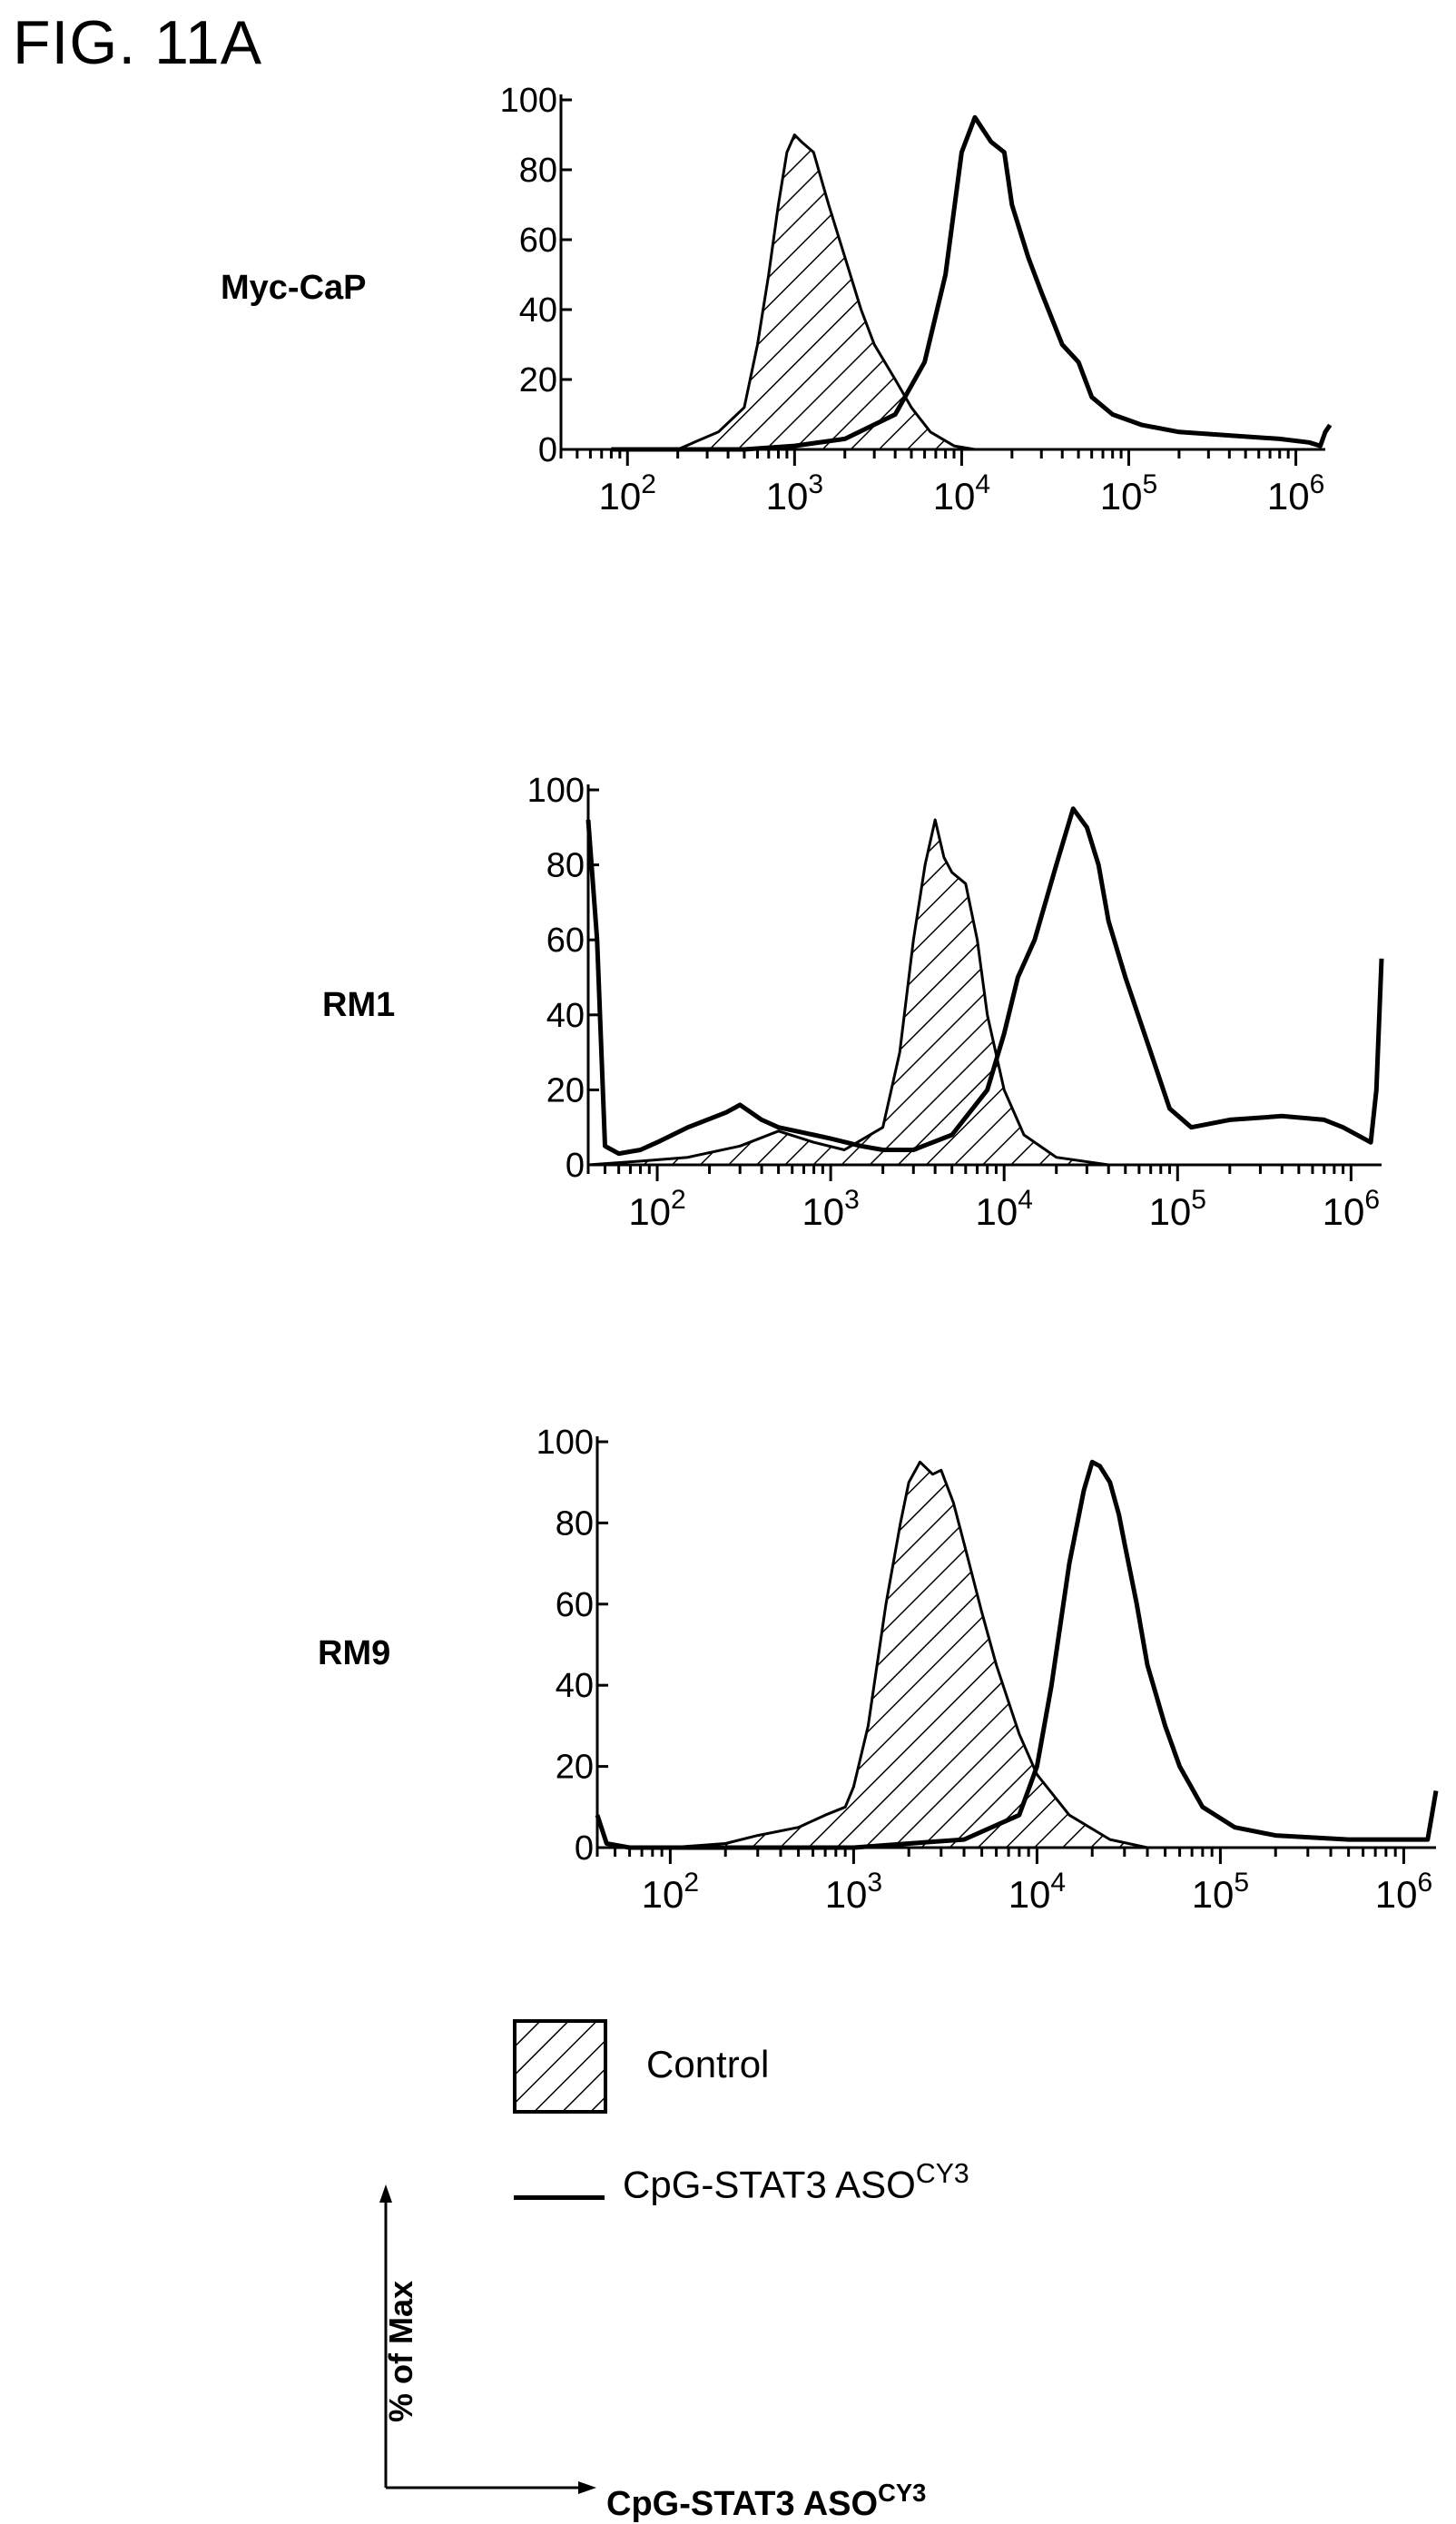 This screenshot has width=1456, height=2524. What do you see at coordinates (796, 2182) in the screenshot?
I see `legend-aso-label: CpG-STAT3 ASOCY3` at bounding box center [796, 2182].